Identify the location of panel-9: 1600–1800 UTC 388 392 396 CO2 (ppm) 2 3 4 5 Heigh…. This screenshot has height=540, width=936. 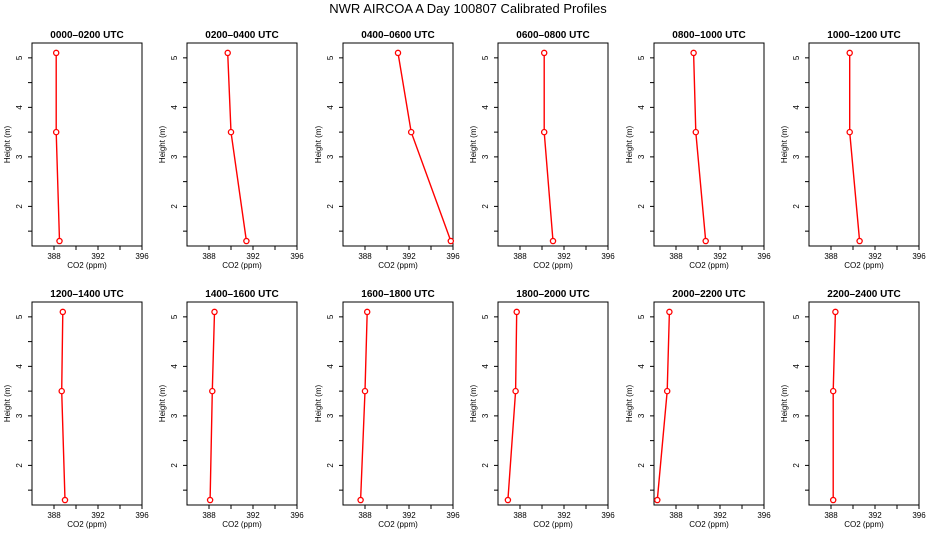
(387, 409).